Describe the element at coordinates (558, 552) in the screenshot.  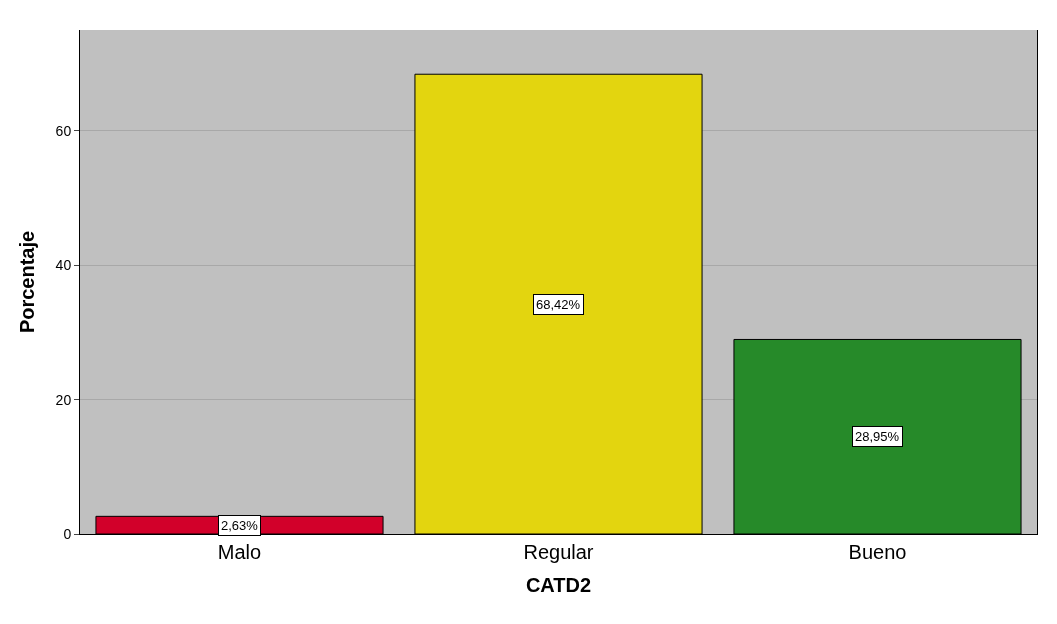
I see `x-tick-label: Regular` at that location.